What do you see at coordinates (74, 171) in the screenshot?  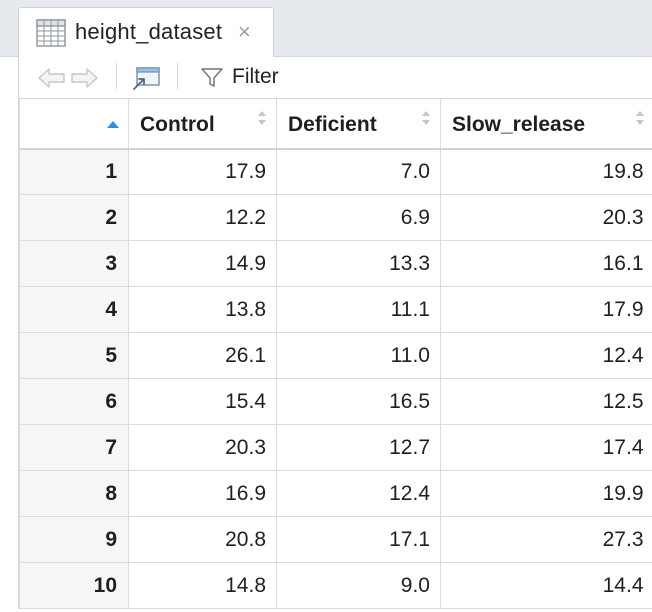 I see `row-number: 1` at bounding box center [74, 171].